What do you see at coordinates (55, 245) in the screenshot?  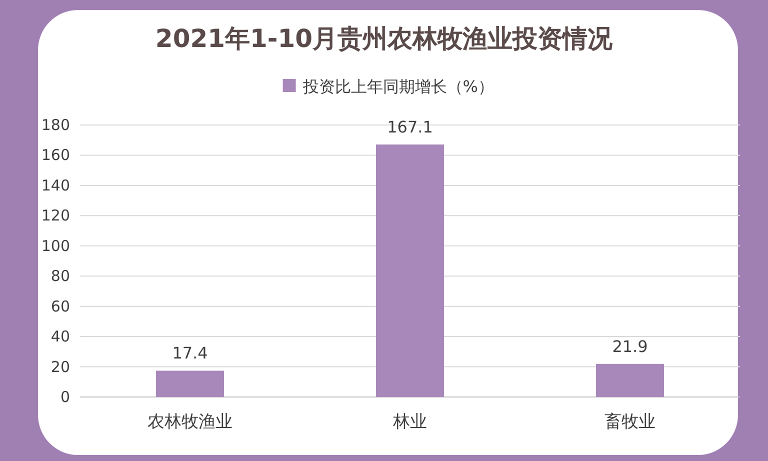 I see `y-tick-label: 100` at bounding box center [55, 245].